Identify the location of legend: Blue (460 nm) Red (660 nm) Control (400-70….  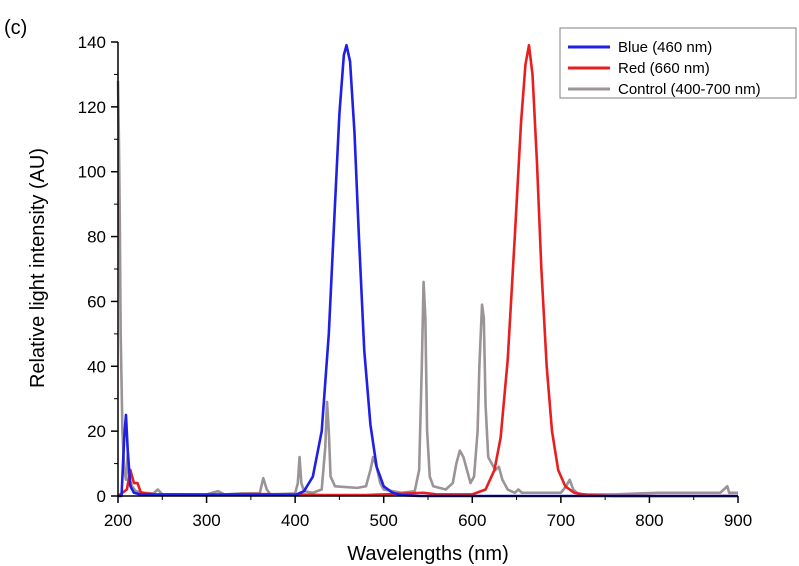
(678, 63).